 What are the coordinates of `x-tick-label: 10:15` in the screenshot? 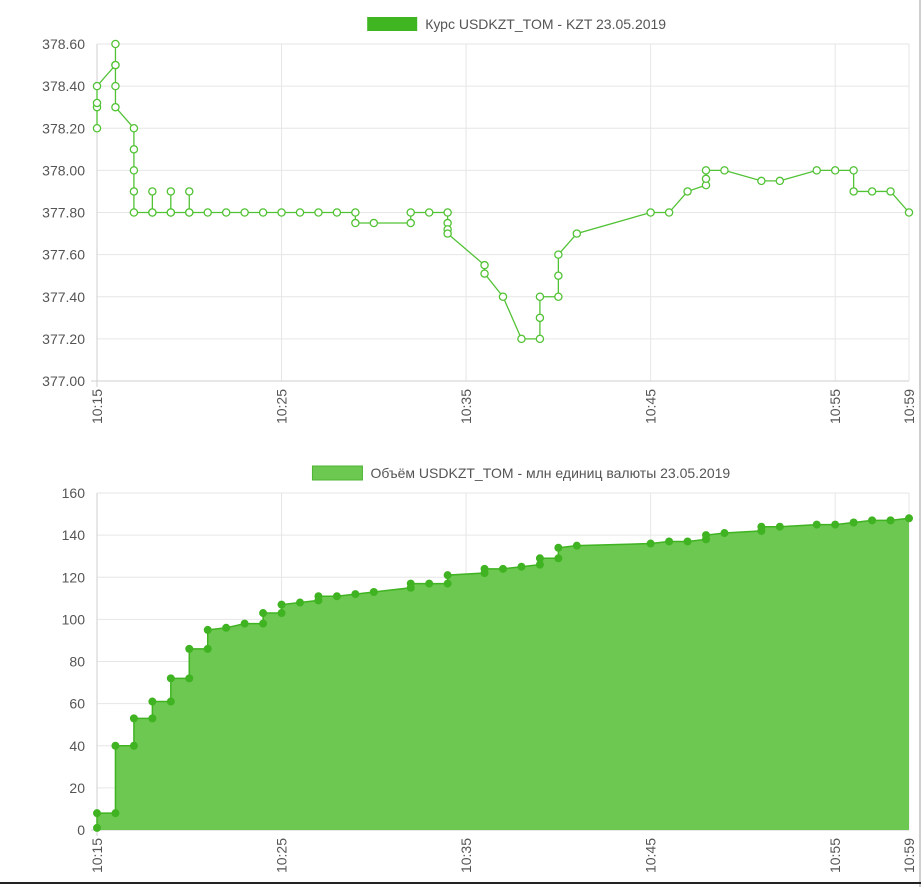 It's located at (97, 855).